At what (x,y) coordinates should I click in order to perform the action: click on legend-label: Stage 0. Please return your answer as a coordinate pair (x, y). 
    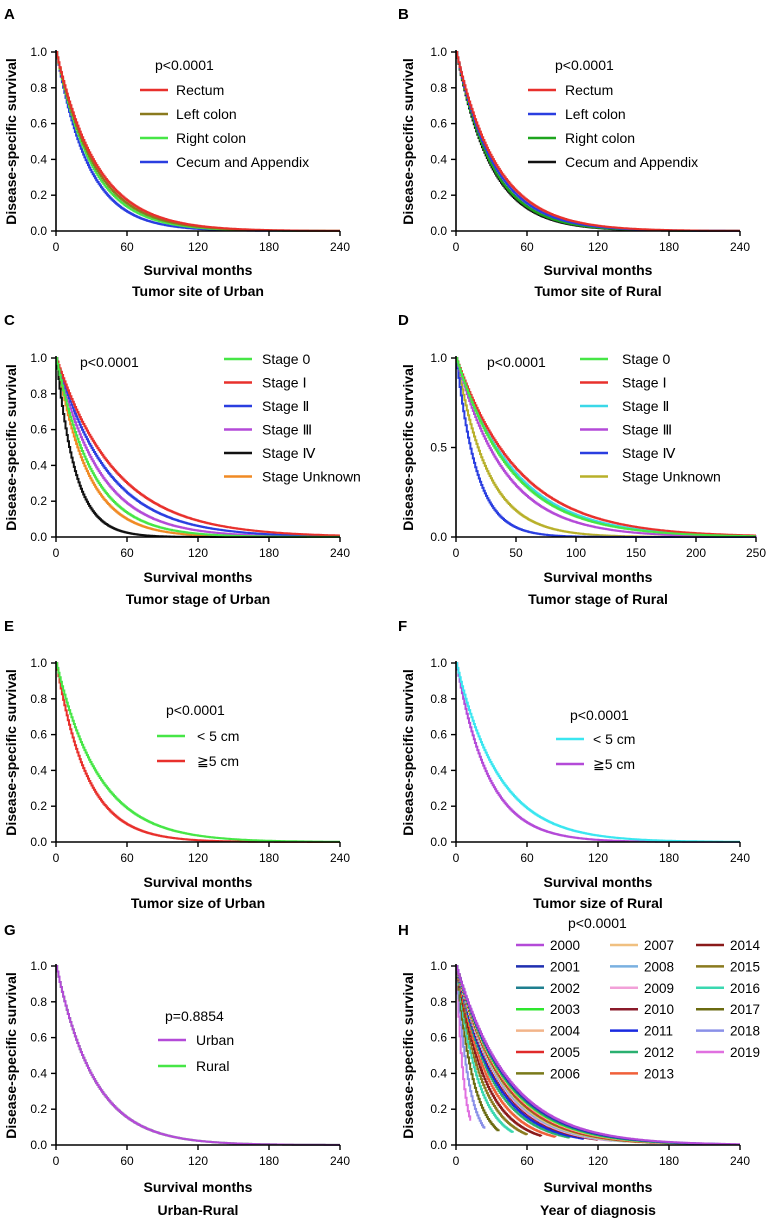
    Looking at the image, I should click on (286, 359).